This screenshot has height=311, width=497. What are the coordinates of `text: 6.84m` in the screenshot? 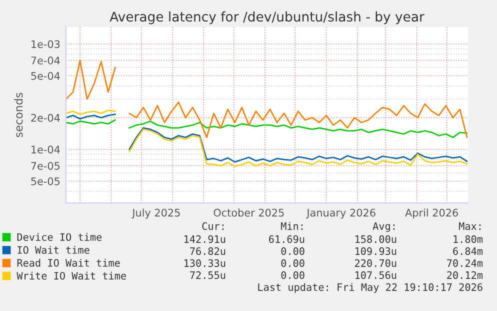 It's located at (468, 251).